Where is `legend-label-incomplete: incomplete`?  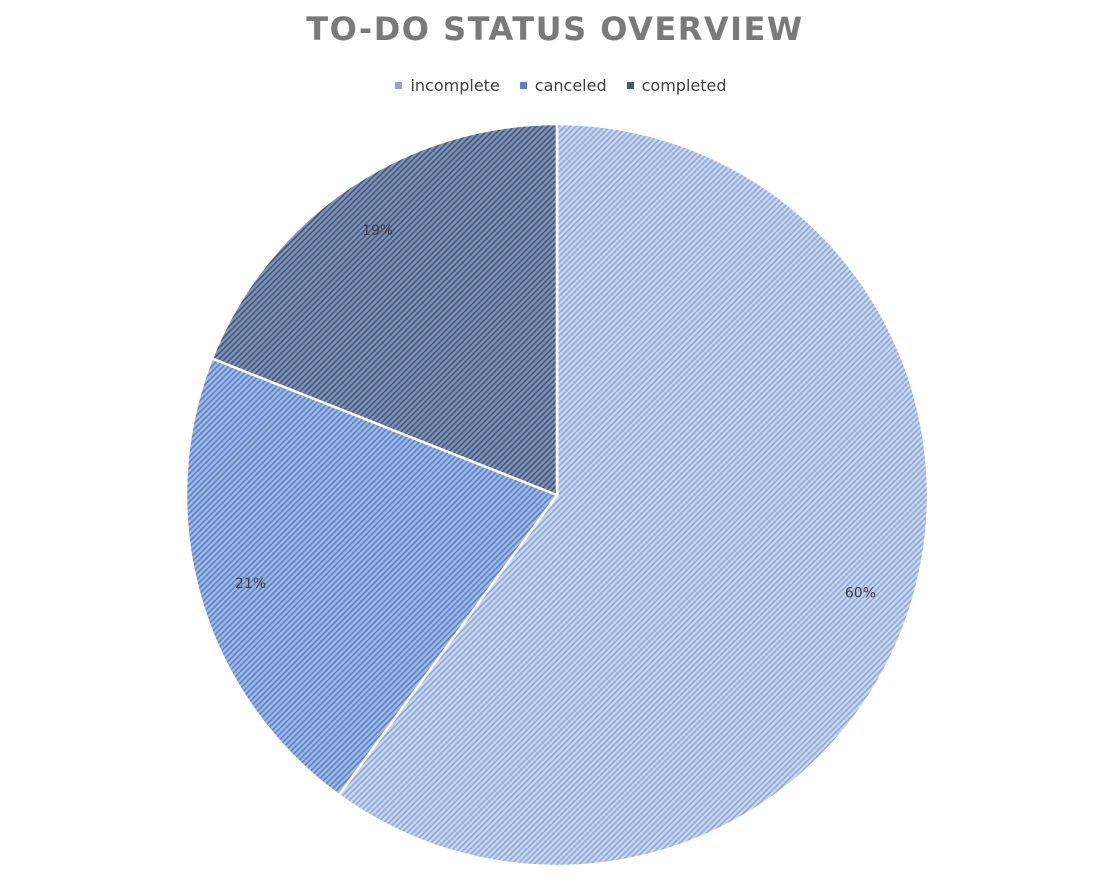 legend-label-incomplete: incomplete is located at coordinates (455, 85).